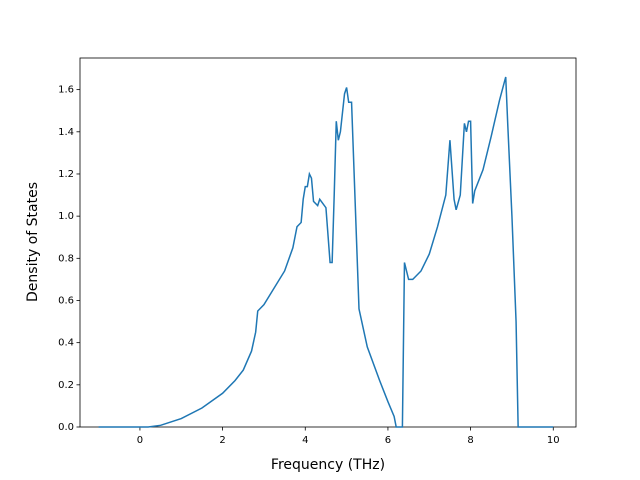 The height and width of the screenshot is (480, 640). I want to click on y-tick-label: 0.6, so click(66, 300).